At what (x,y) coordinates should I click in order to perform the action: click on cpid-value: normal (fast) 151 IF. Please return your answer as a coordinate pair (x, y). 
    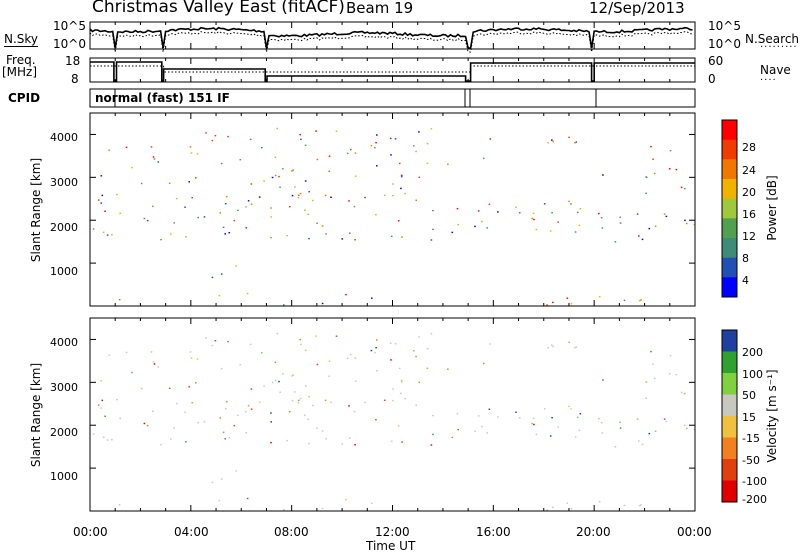
    Looking at the image, I should click on (162, 98).